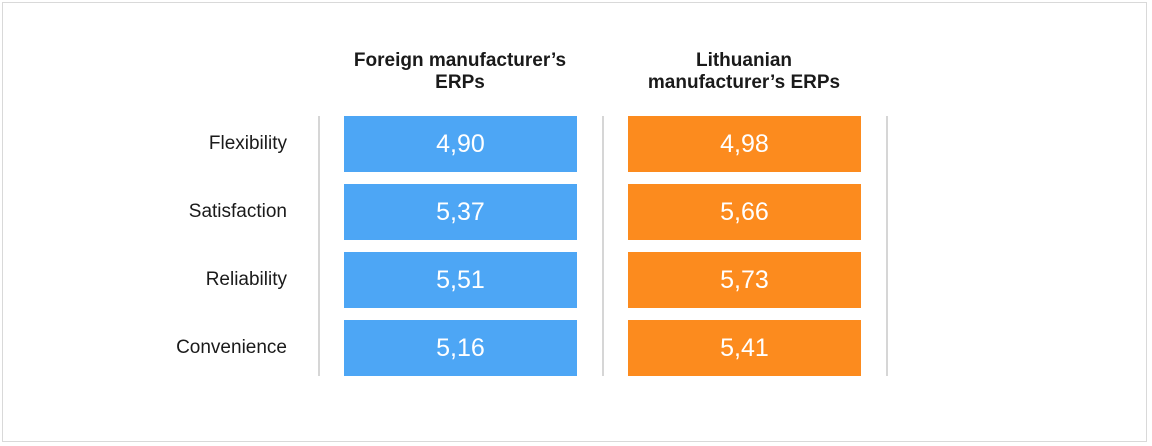  Describe the element at coordinates (246, 279) in the screenshot. I see `row-label-reliability: Reliability` at that location.